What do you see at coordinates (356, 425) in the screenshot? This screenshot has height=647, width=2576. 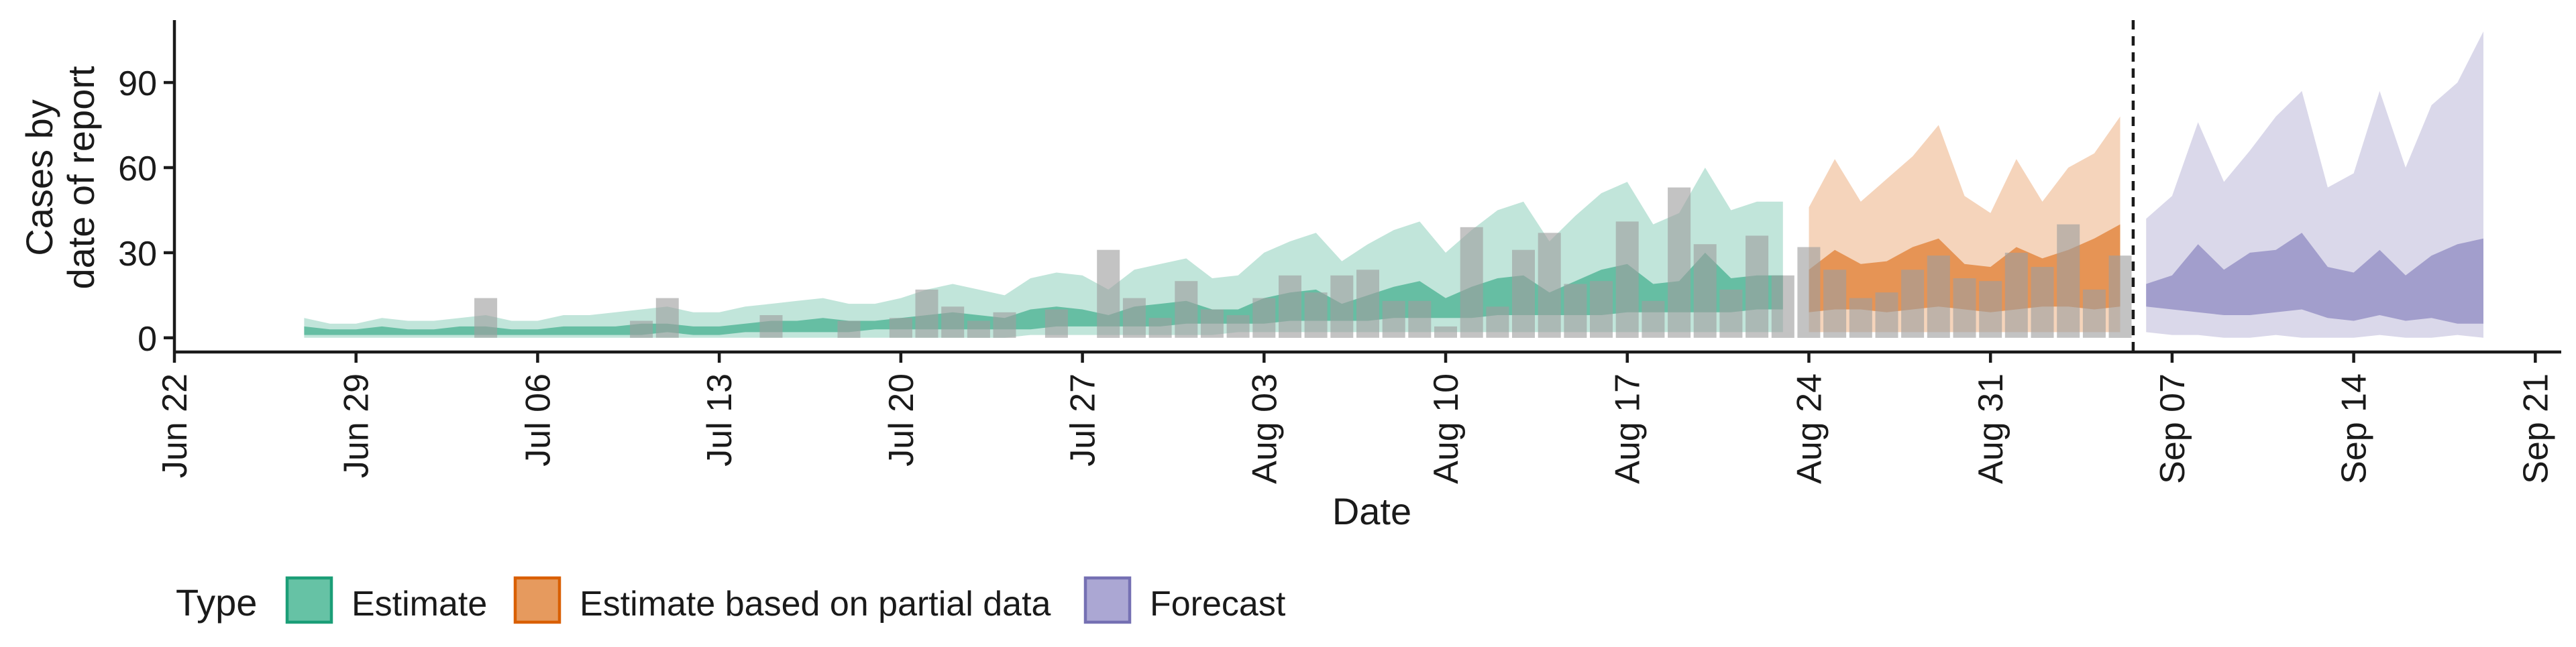 I see `x-tick-label: Jun 29` at bounding box center [356, 425].